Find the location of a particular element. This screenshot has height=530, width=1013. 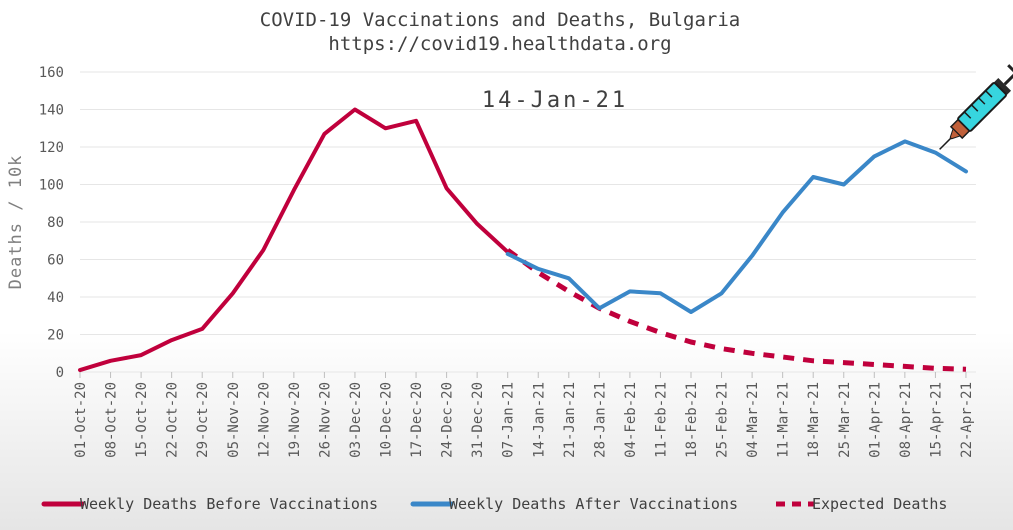

x-tick-label: 29-Oct-20 is located at coordinates (203, 420).